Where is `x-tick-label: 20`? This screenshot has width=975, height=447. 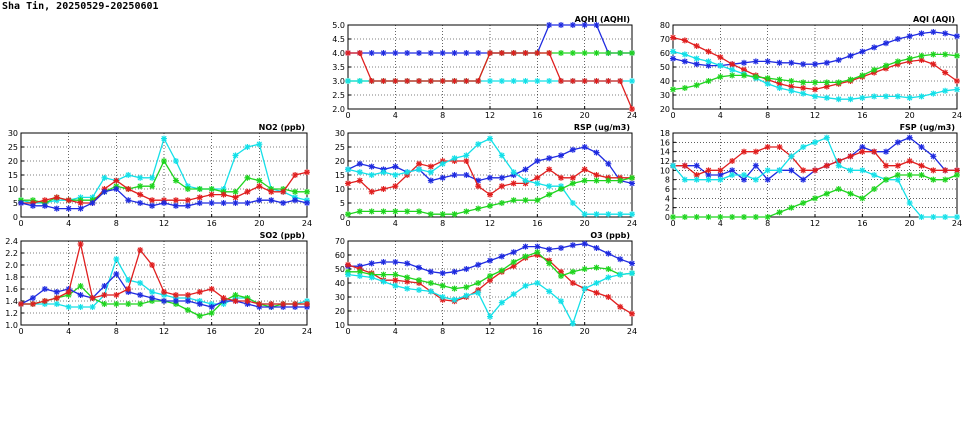
x-tick-label: 20 is located at coordinates (585, 223).